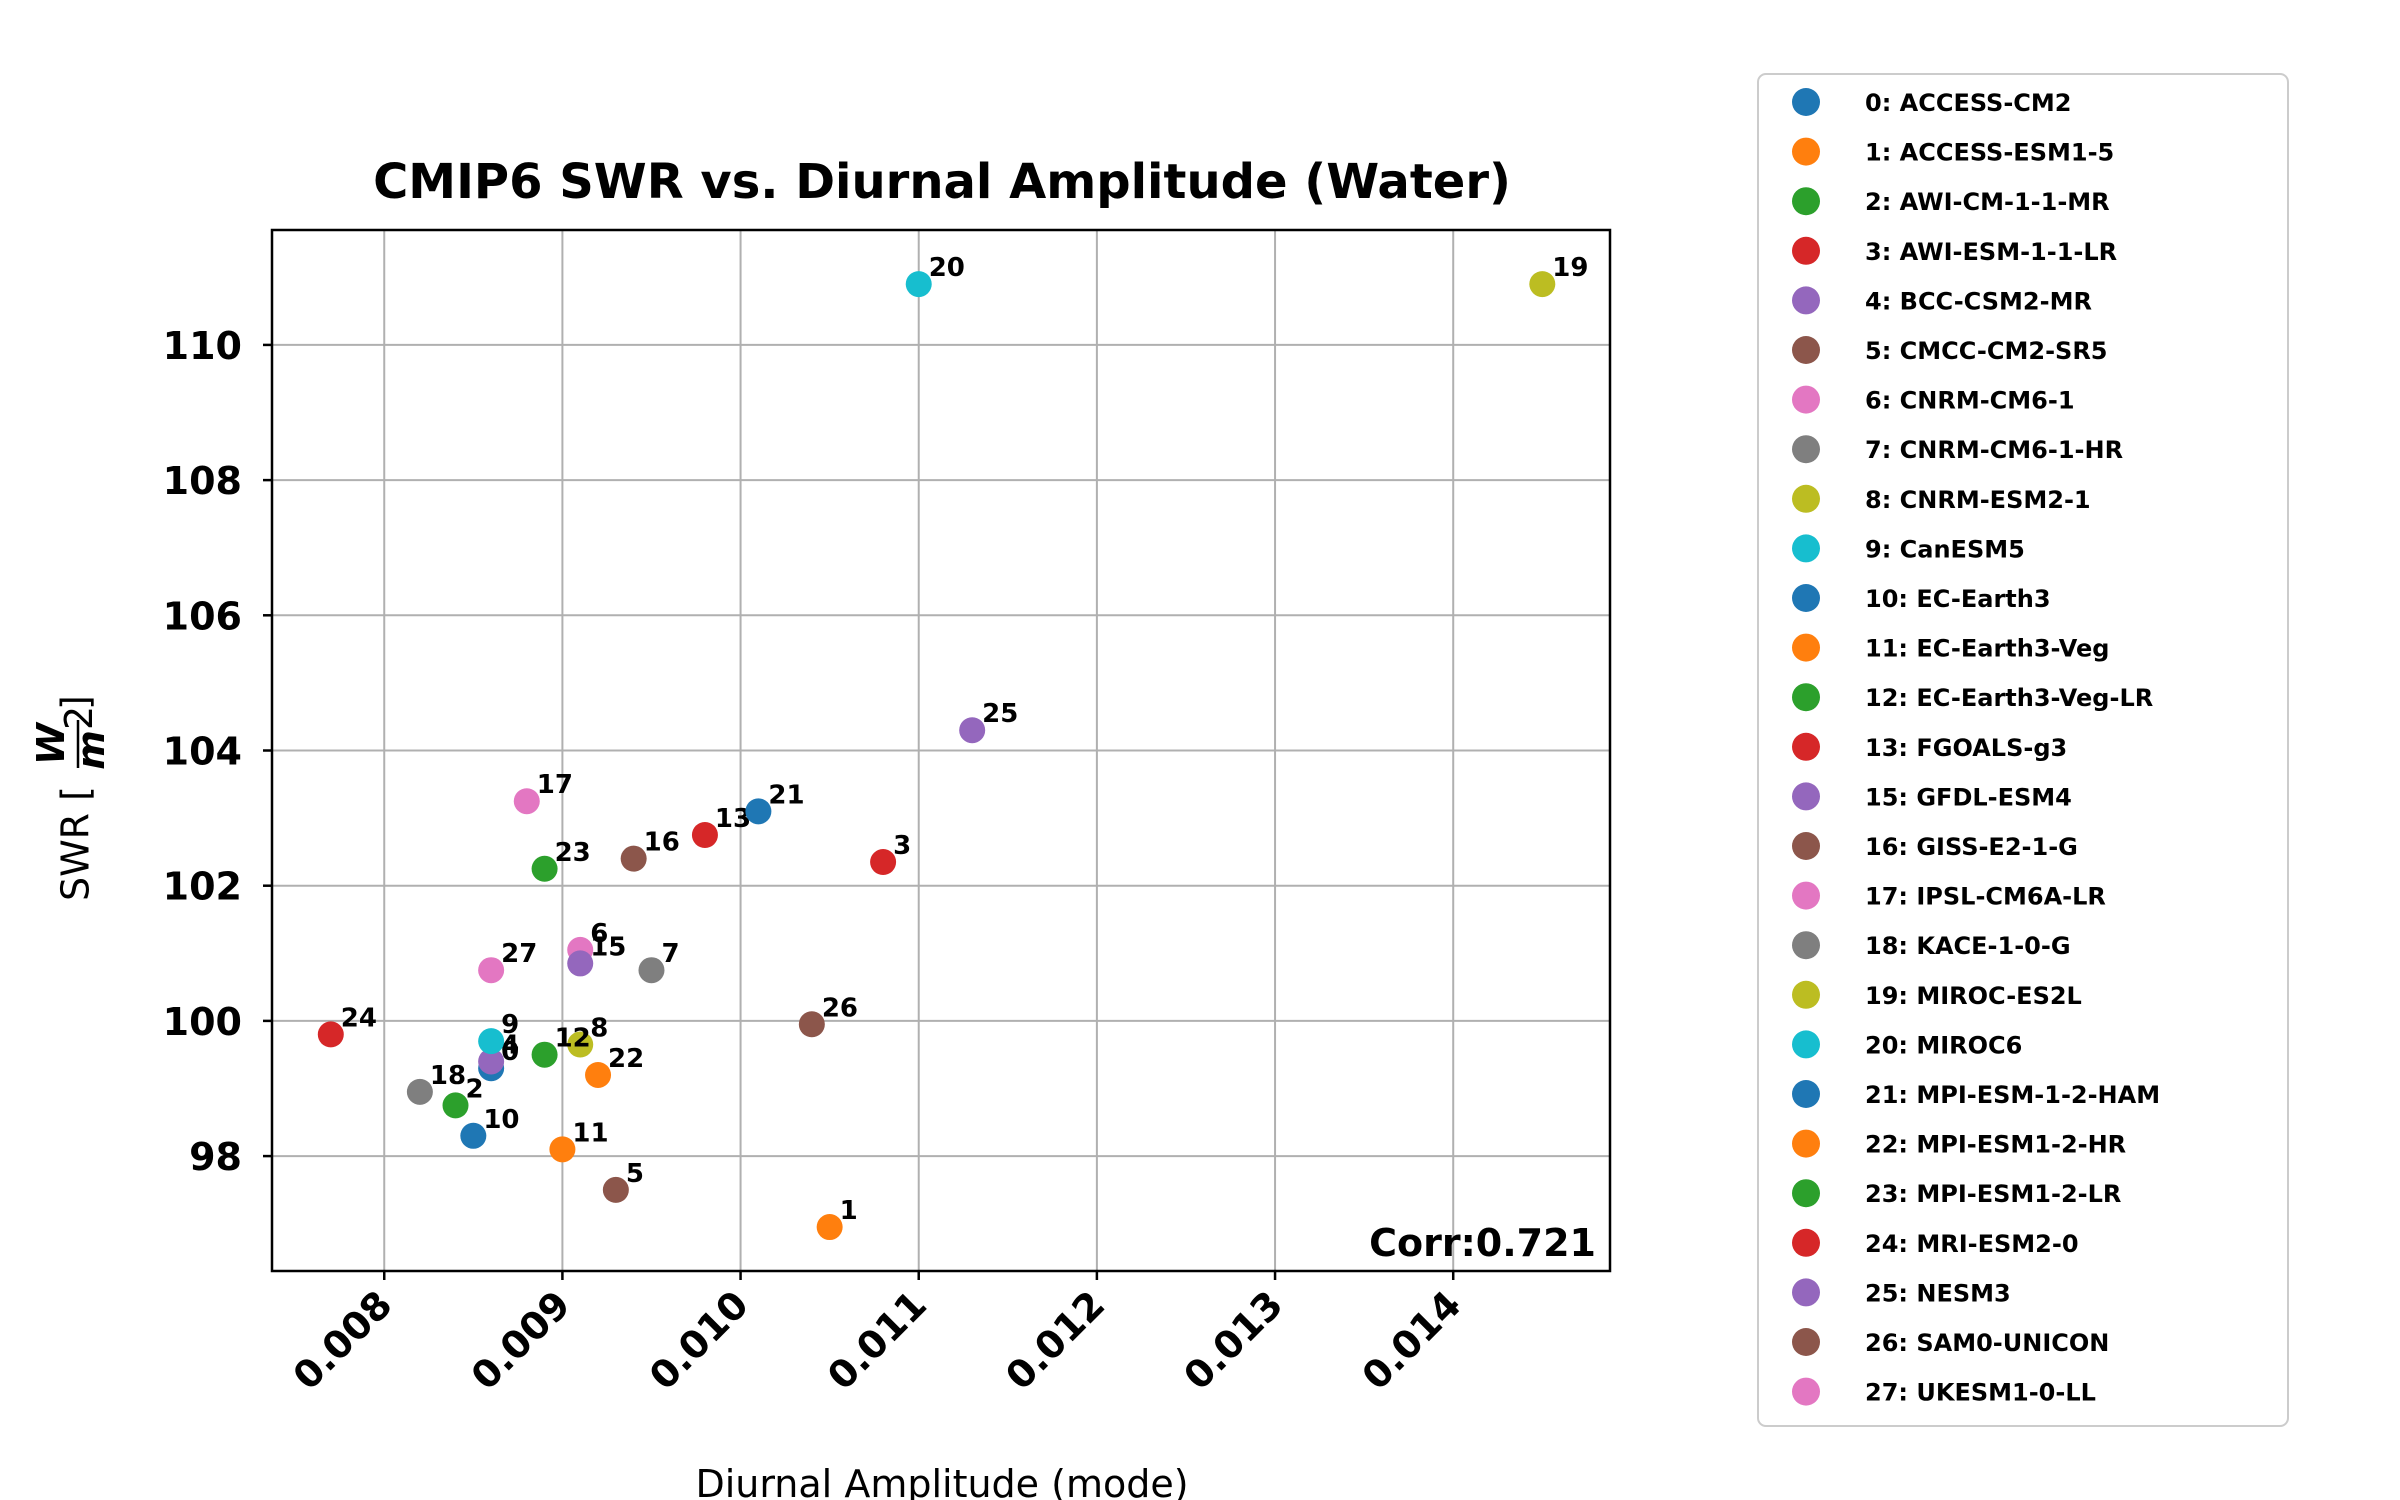  I want to click on legend-label: 7: CNRM-CM6-1-HR, so click(1994, 450).